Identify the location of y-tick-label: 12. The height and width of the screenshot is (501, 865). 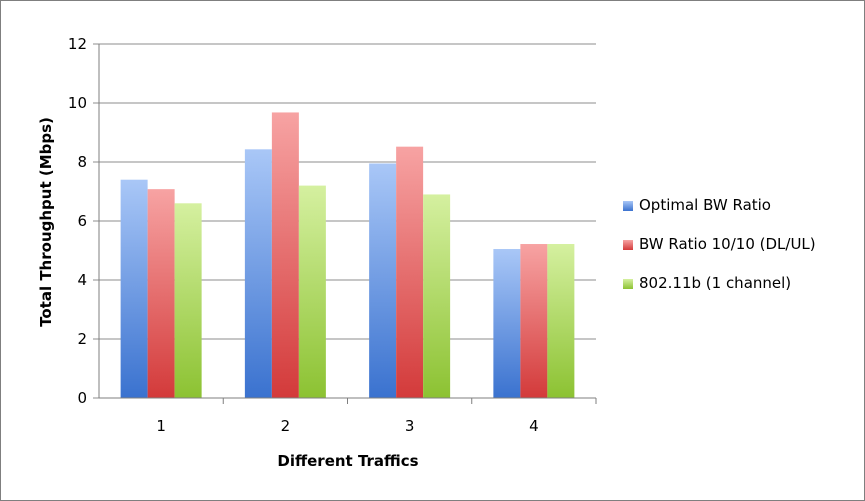
(77, 44).